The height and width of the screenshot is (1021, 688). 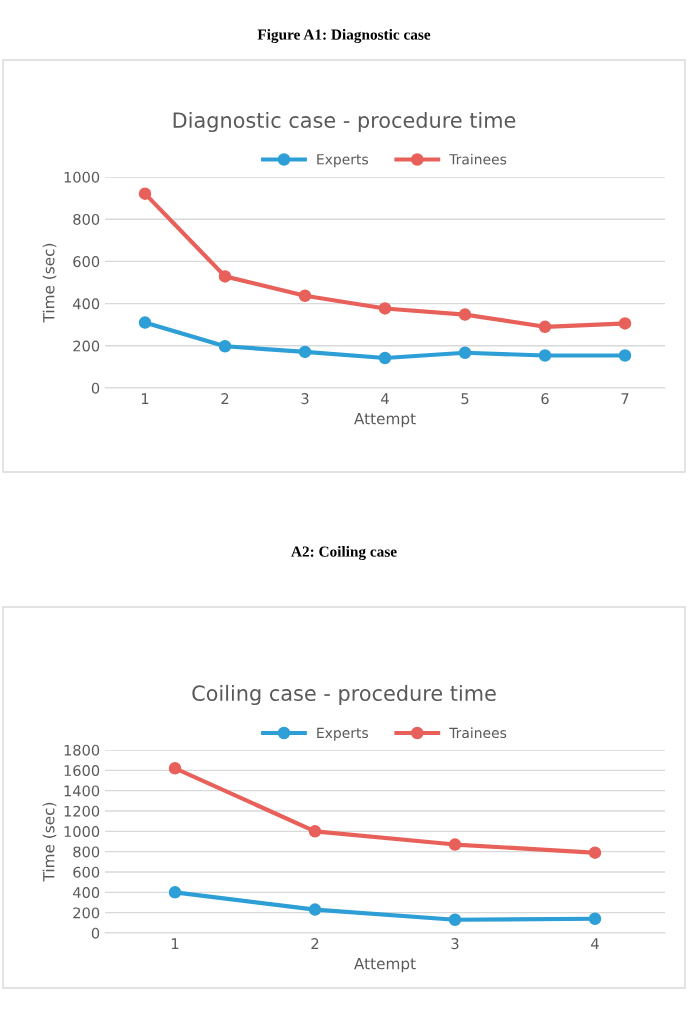 What do you see at coordinates (344, 553) in the screenshot?
I see `text: A2: Coiling case` at bounding box center [344, 553].